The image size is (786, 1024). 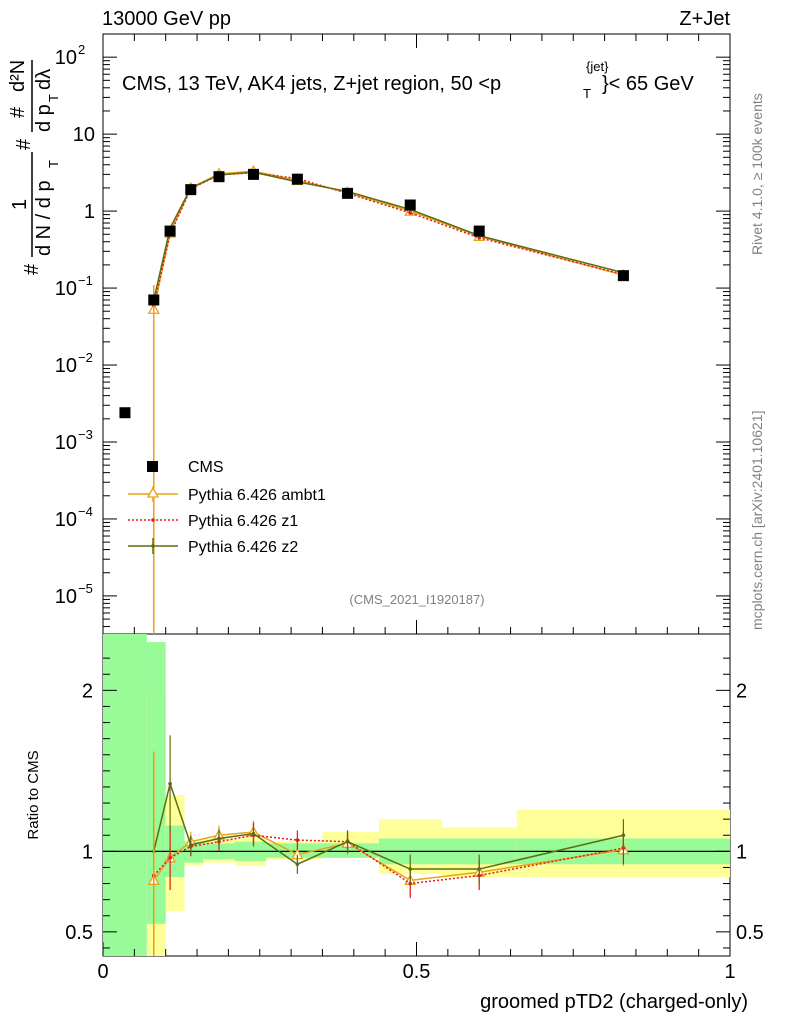 I want to click on legend-marker-ambt1, so click(x=153, y=492).